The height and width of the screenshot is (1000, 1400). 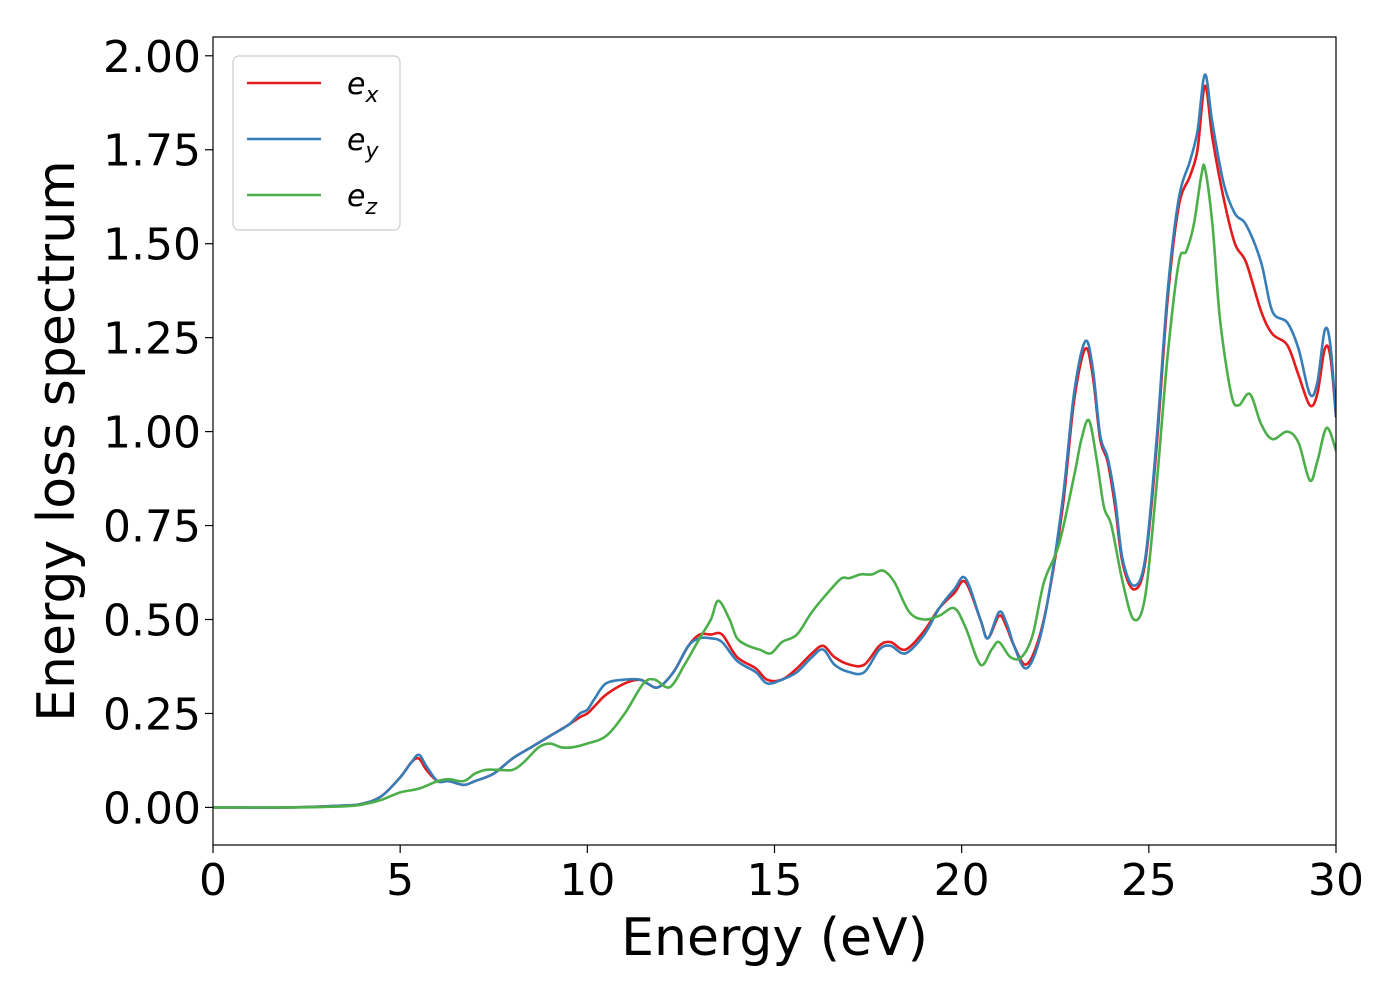 What do you see at coordinates (152, 339) in the screenshot?
I see `y-tick-label: 1.25` at bounding box center [152, 339].